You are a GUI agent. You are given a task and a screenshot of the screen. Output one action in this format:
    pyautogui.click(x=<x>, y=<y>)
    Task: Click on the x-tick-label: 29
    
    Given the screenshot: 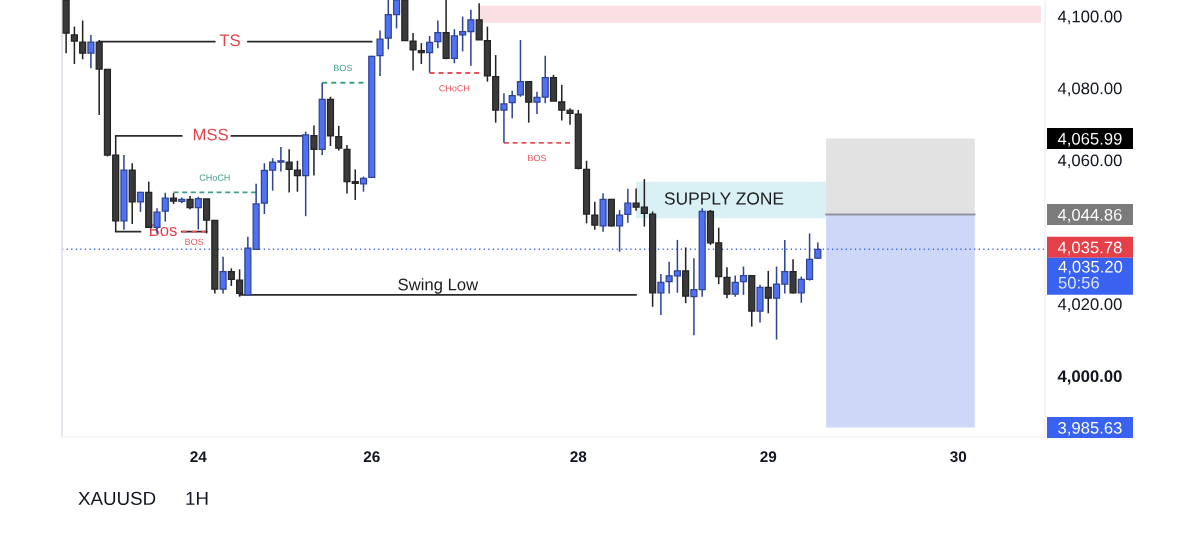 What is the action you would take?
    pyautogui.click(x=768, y=457)
    